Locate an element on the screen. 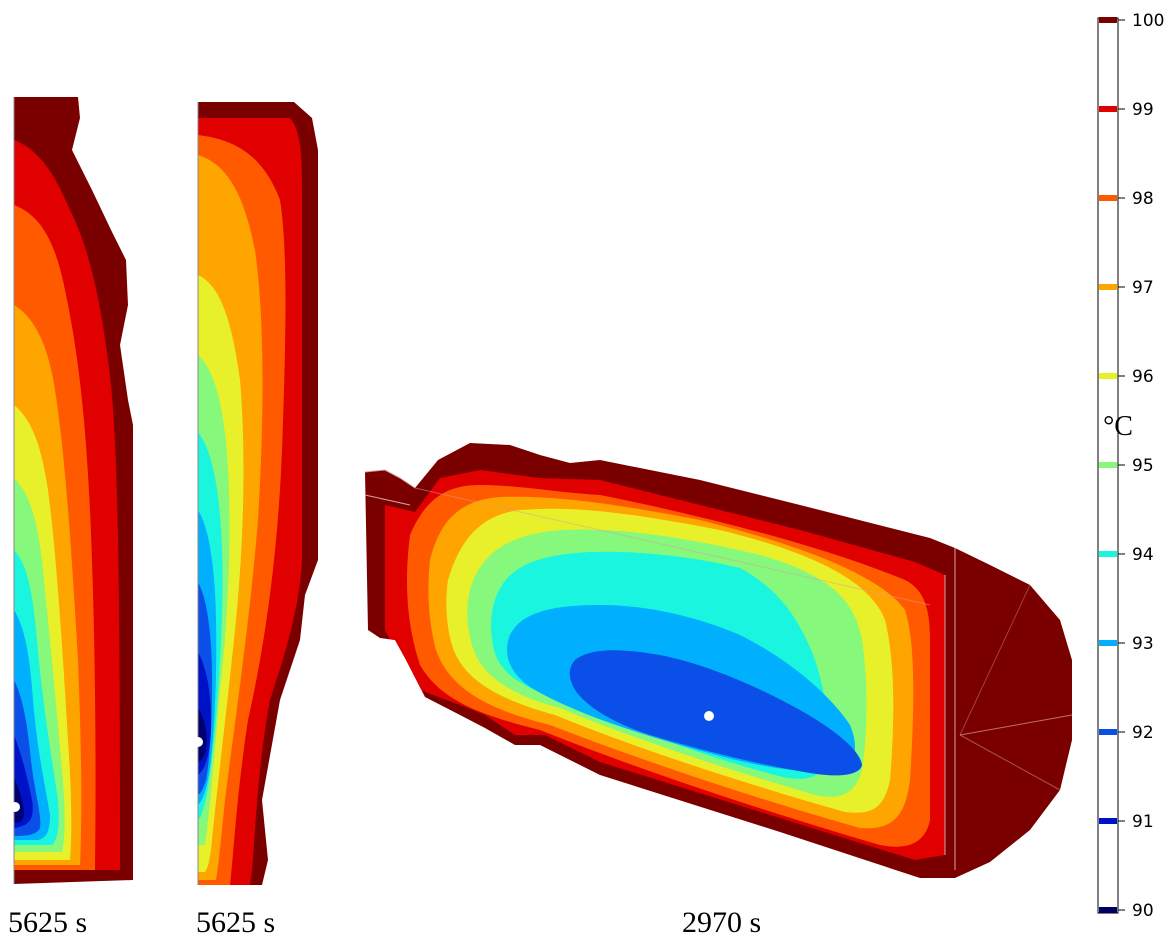 The image size is (1171, 935). colorbar-tick-label-90: 90 is located at coordinates (1143, 911).